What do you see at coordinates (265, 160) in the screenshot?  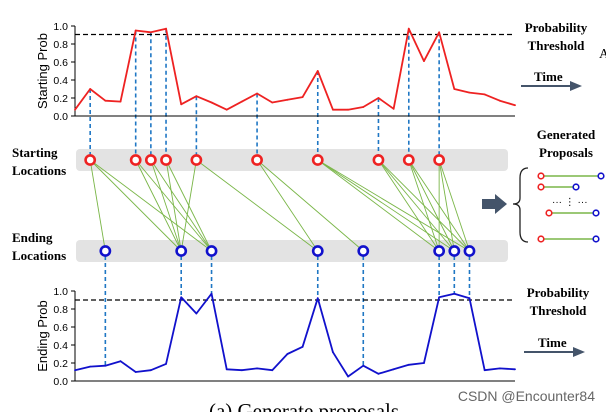 I see `starting-location-markers` at bounding box center [265, 160].